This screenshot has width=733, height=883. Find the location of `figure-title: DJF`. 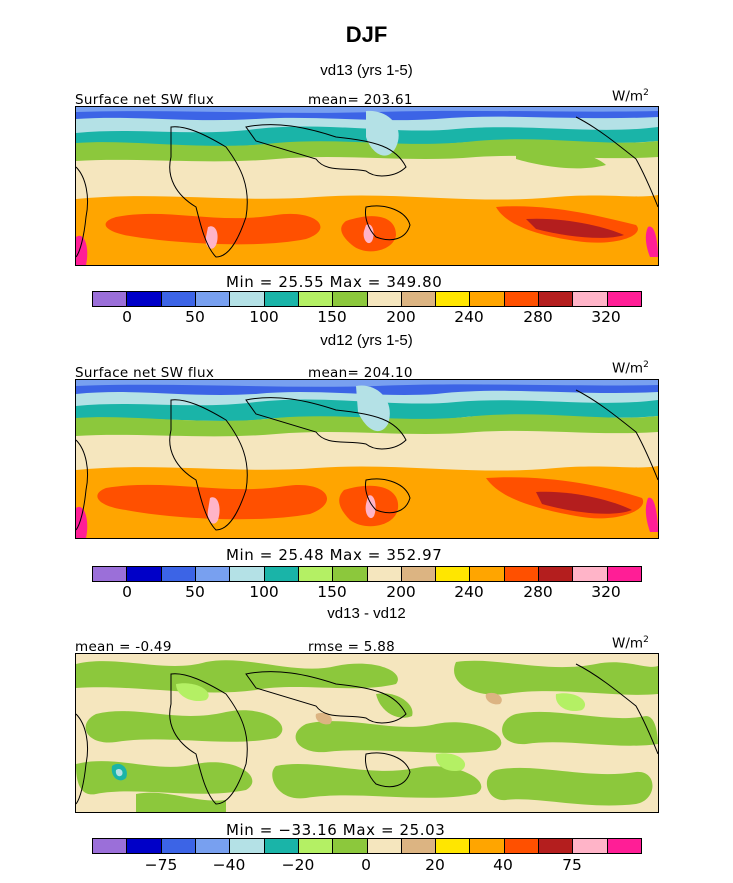

figure-title: DJF is located at coordinates (366, 34).